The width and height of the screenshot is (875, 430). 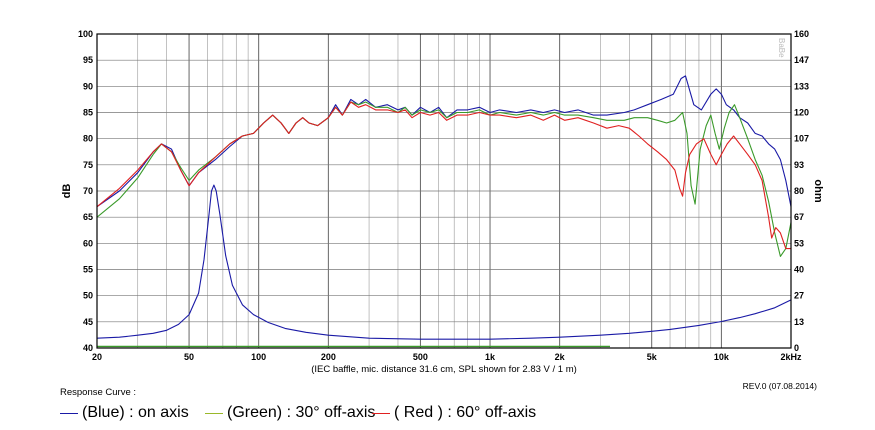 I want to click on x-tick-label: 1k, so click(x=490, y=357).